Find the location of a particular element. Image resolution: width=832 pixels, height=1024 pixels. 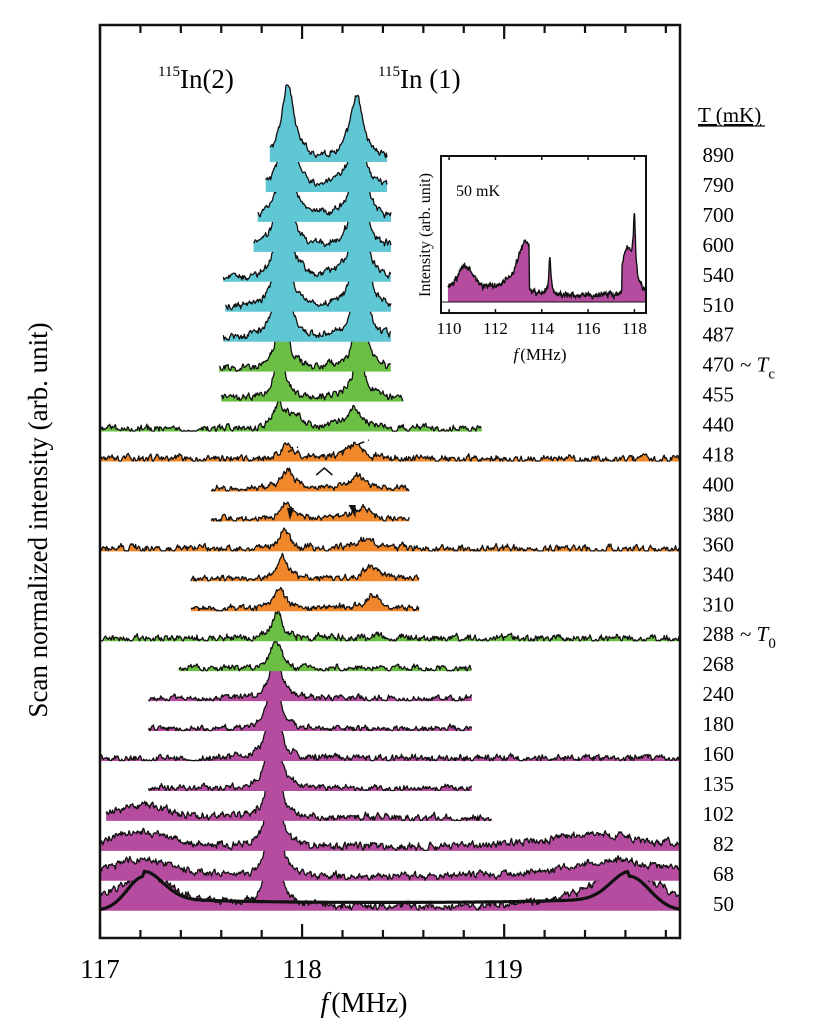

temperature-label: 510 is located at coordinates (719, 305).